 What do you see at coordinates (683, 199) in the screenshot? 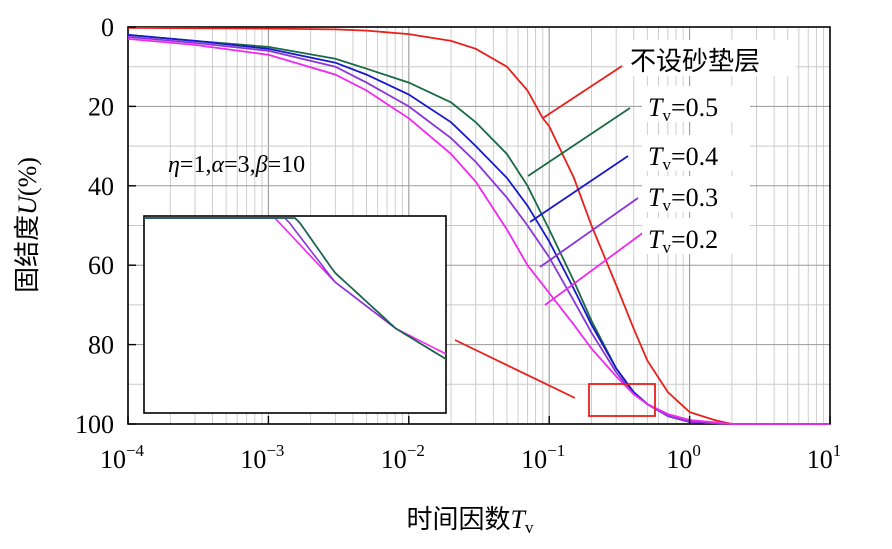
I see `legend-label-tv-03: Tv=0.3` at bounding box center [683, 199].